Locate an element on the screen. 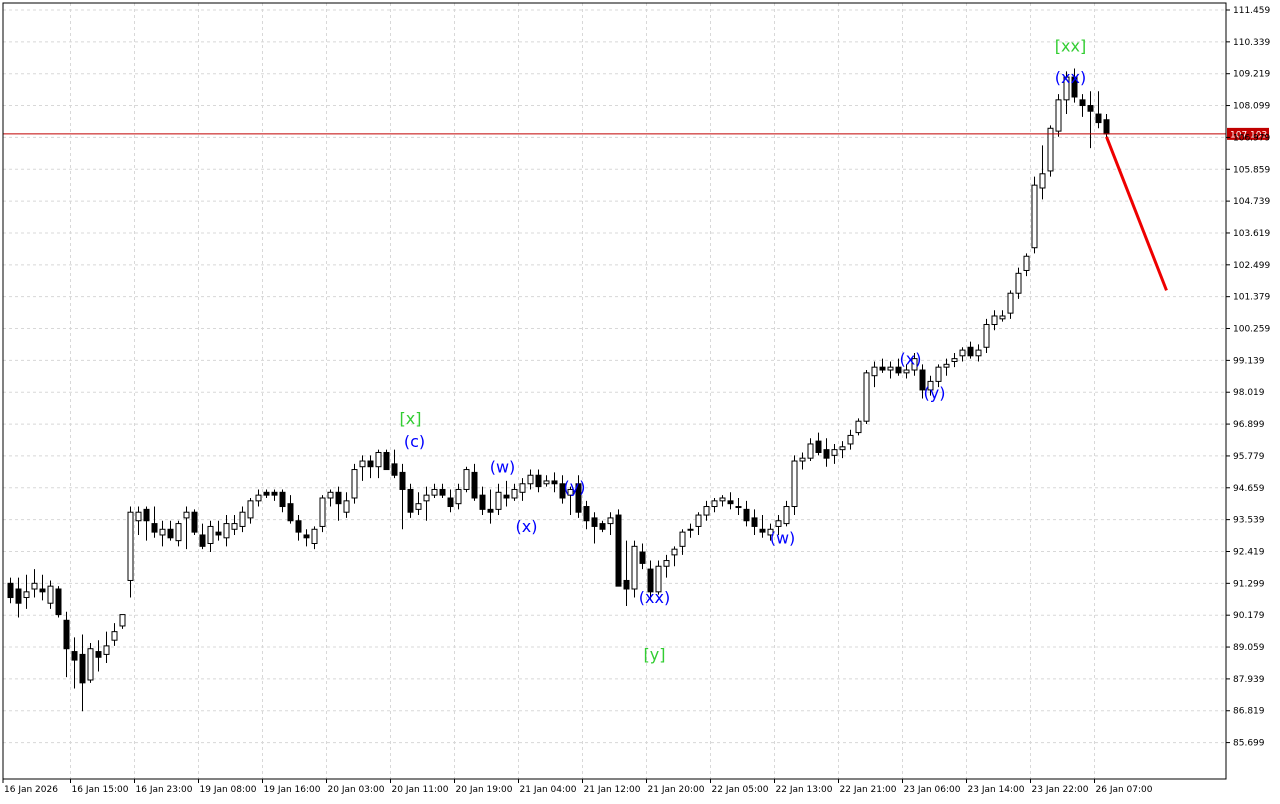 The width and height of the screenshot is (1280, 804). x-tick-label: 21 Jan 20:00 is located at coordinates (676, 790).